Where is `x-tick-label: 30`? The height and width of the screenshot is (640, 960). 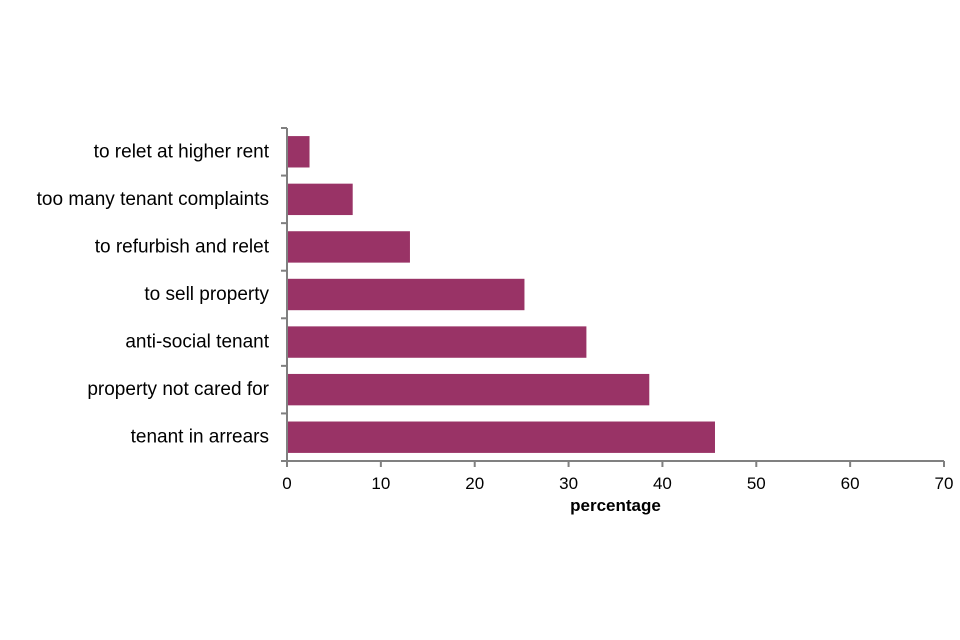 x-tick-label: 30 is located at coordinates (568, 483).